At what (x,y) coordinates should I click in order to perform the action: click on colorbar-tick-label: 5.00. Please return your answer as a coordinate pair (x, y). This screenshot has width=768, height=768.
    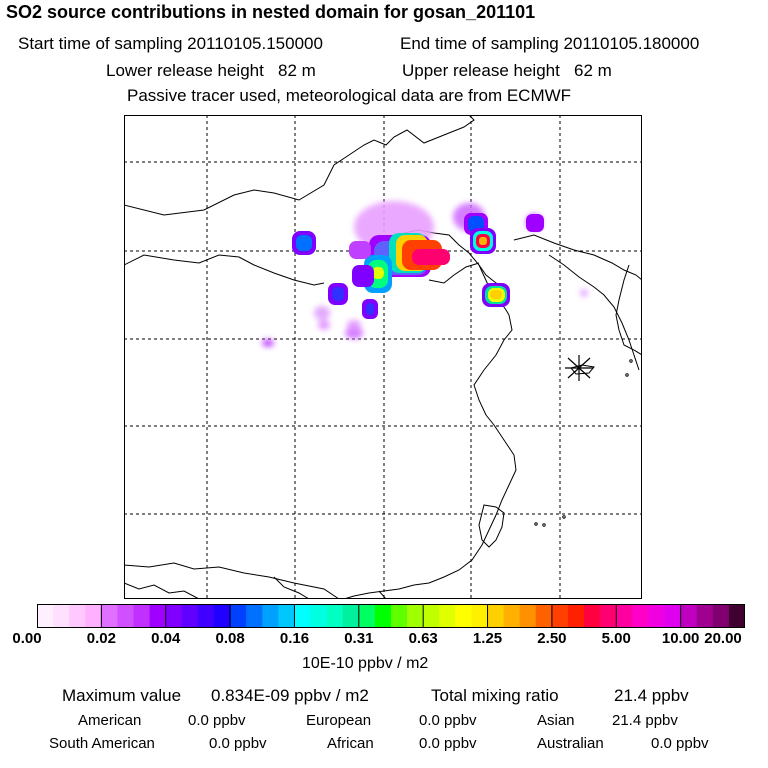
    Looking at the image, I should click on (616, 638).